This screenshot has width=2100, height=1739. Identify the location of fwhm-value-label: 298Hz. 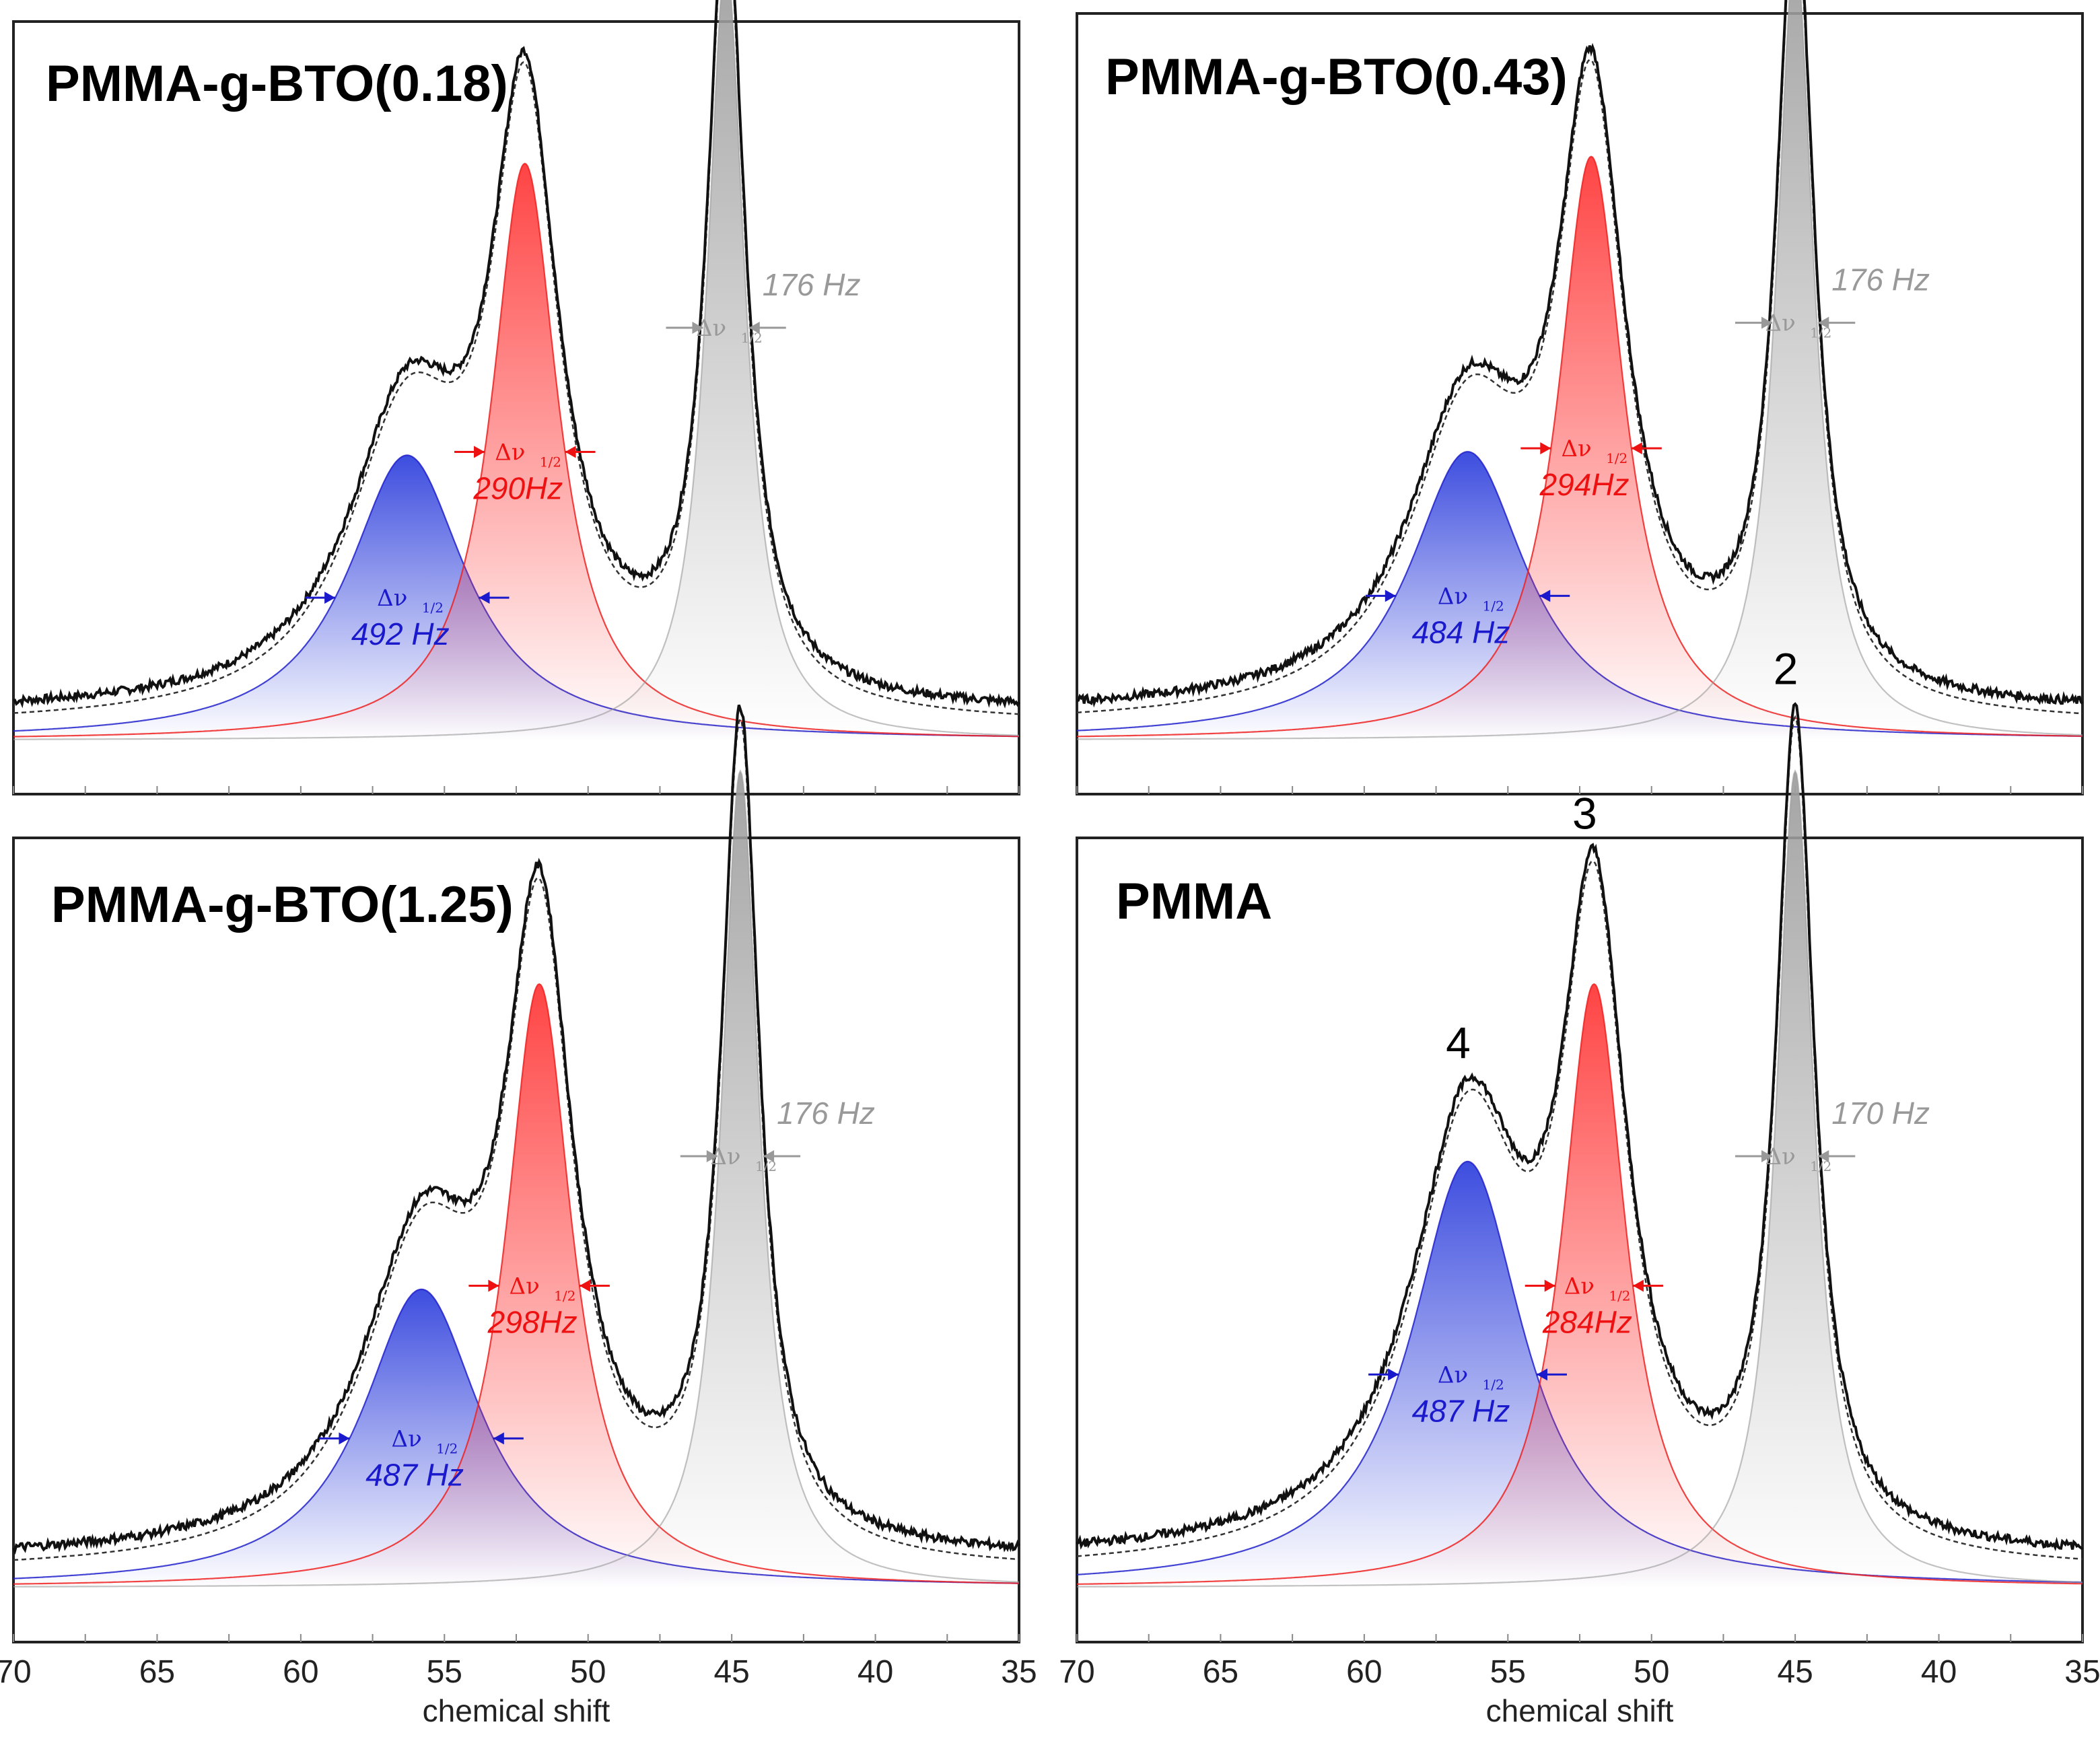
(533, 1322).